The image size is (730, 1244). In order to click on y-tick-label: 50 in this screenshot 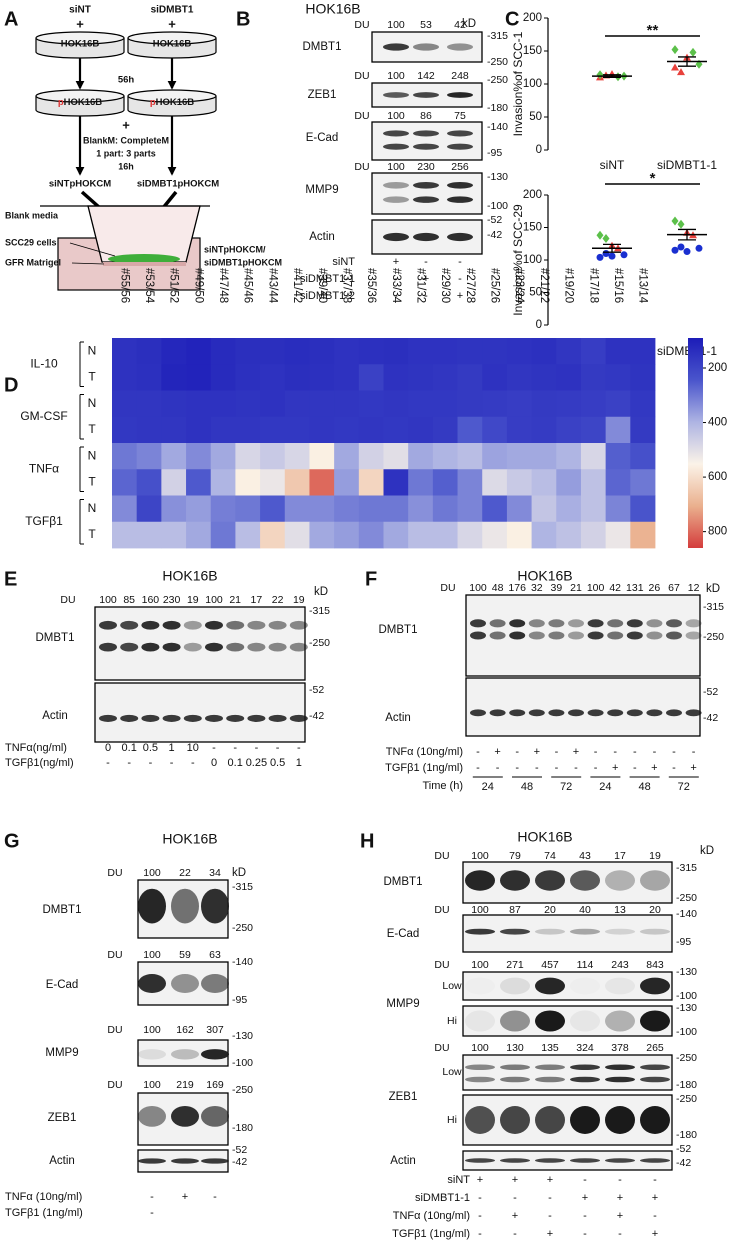, I will do `click(535, 293)`.